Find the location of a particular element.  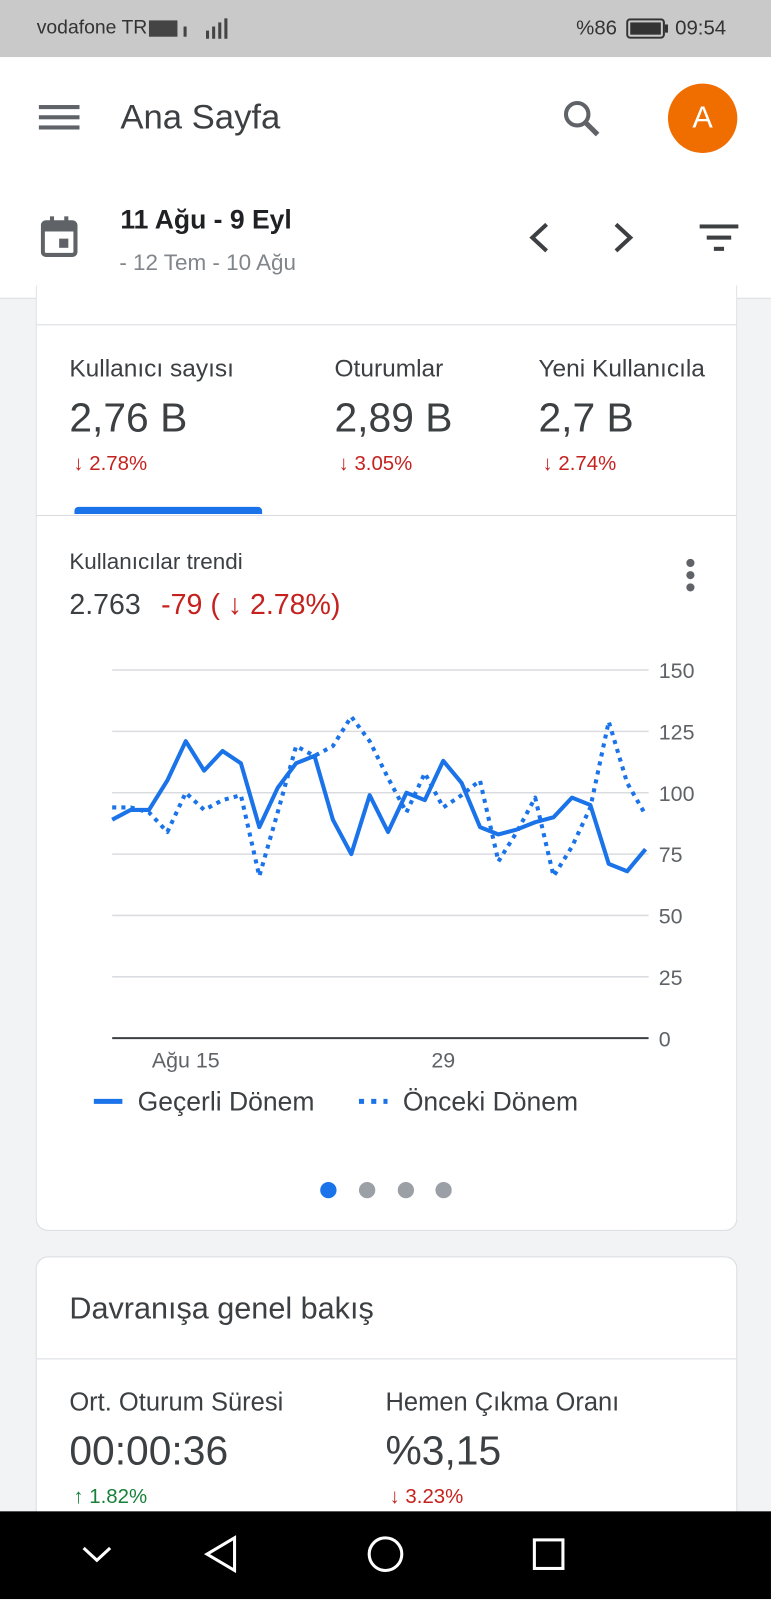

metric-value: 2,7 B is located at coordinates (586, 418).